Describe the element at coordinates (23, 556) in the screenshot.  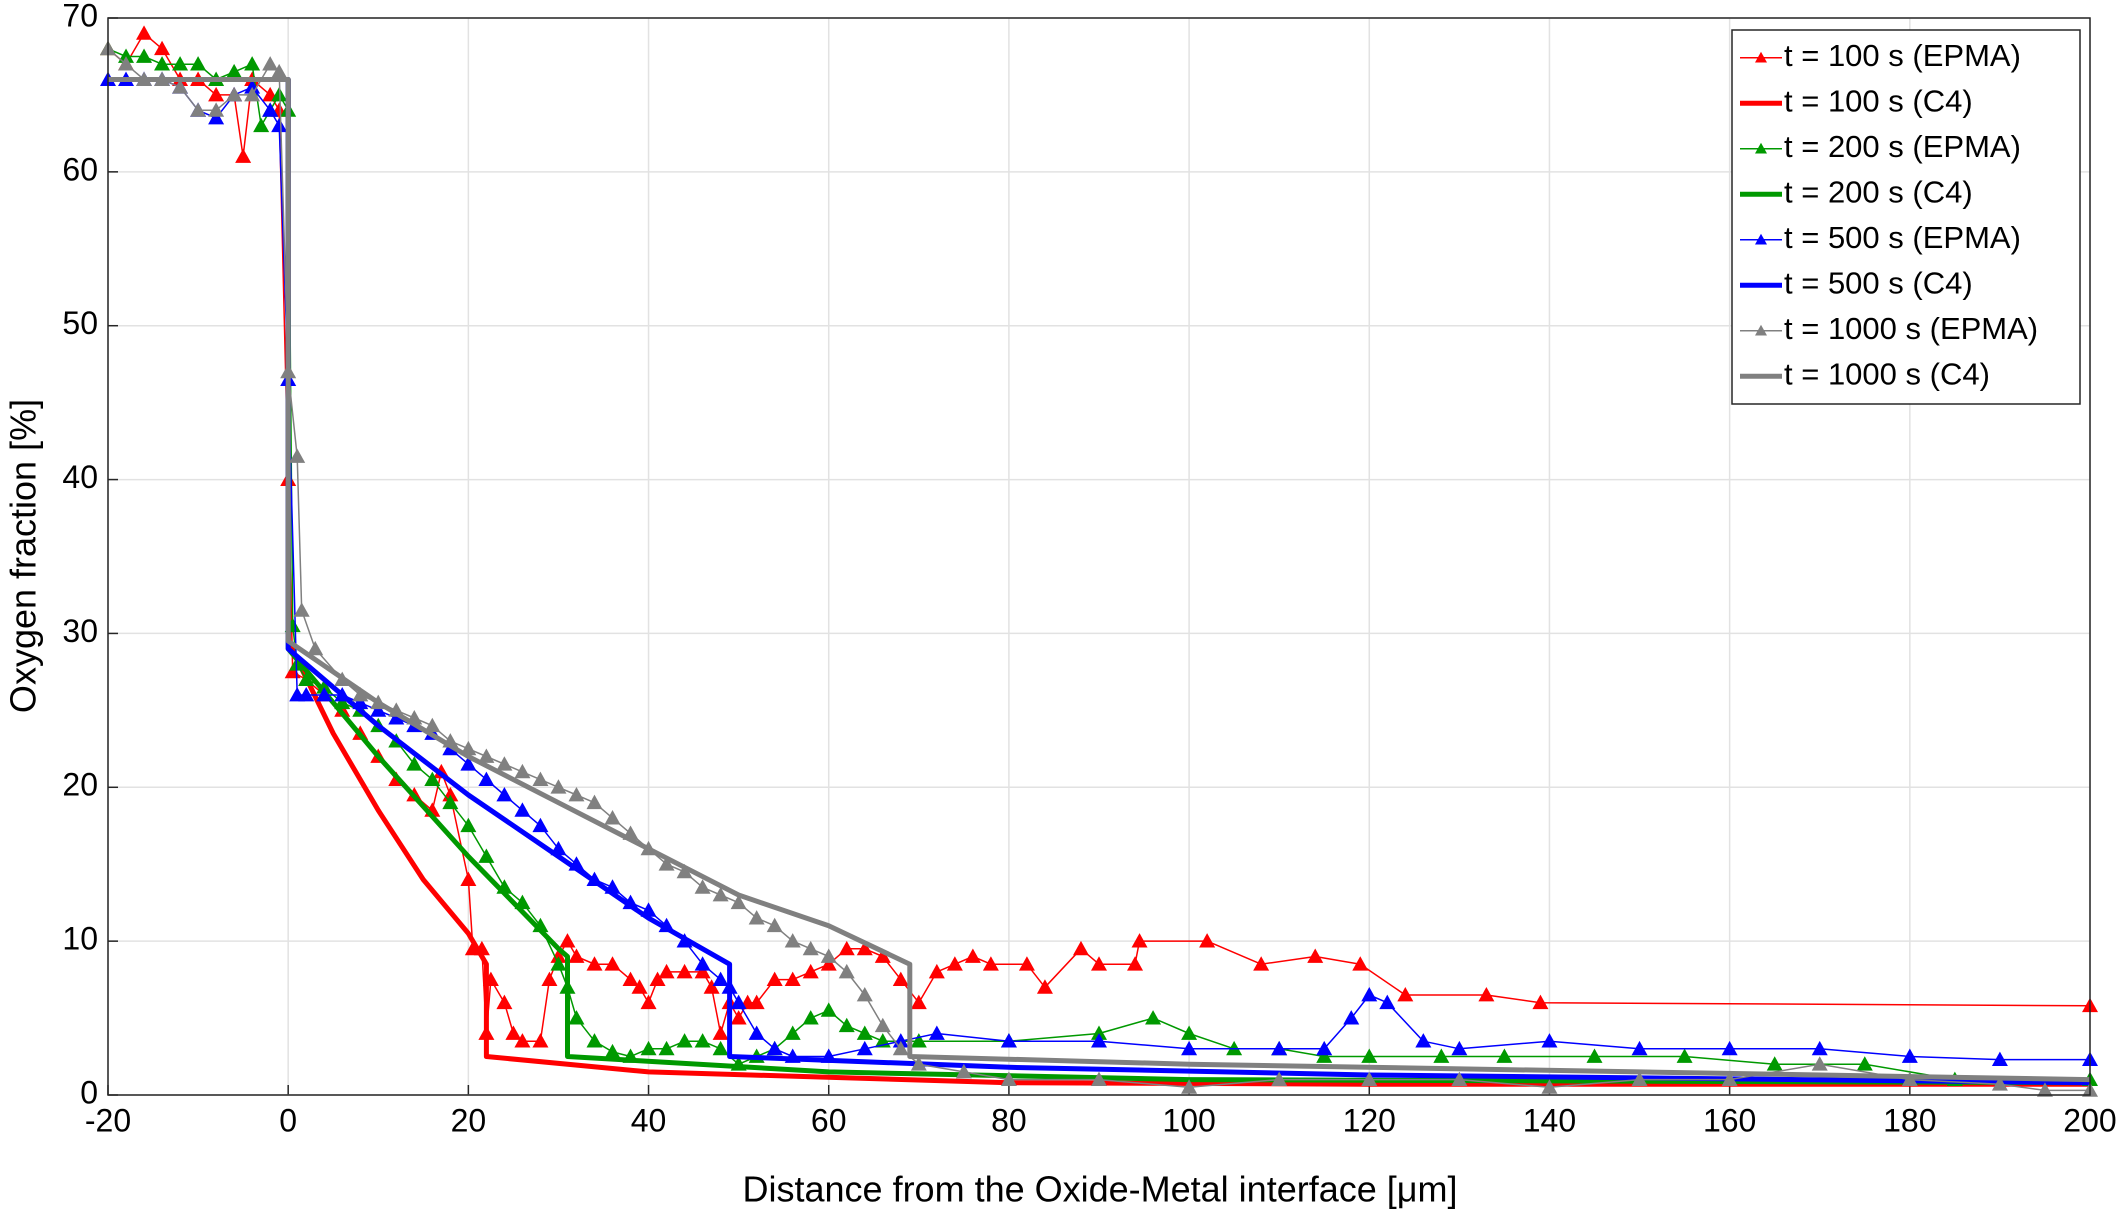
I see `y-axis-label: Oxygen fraction [%]` at that location.